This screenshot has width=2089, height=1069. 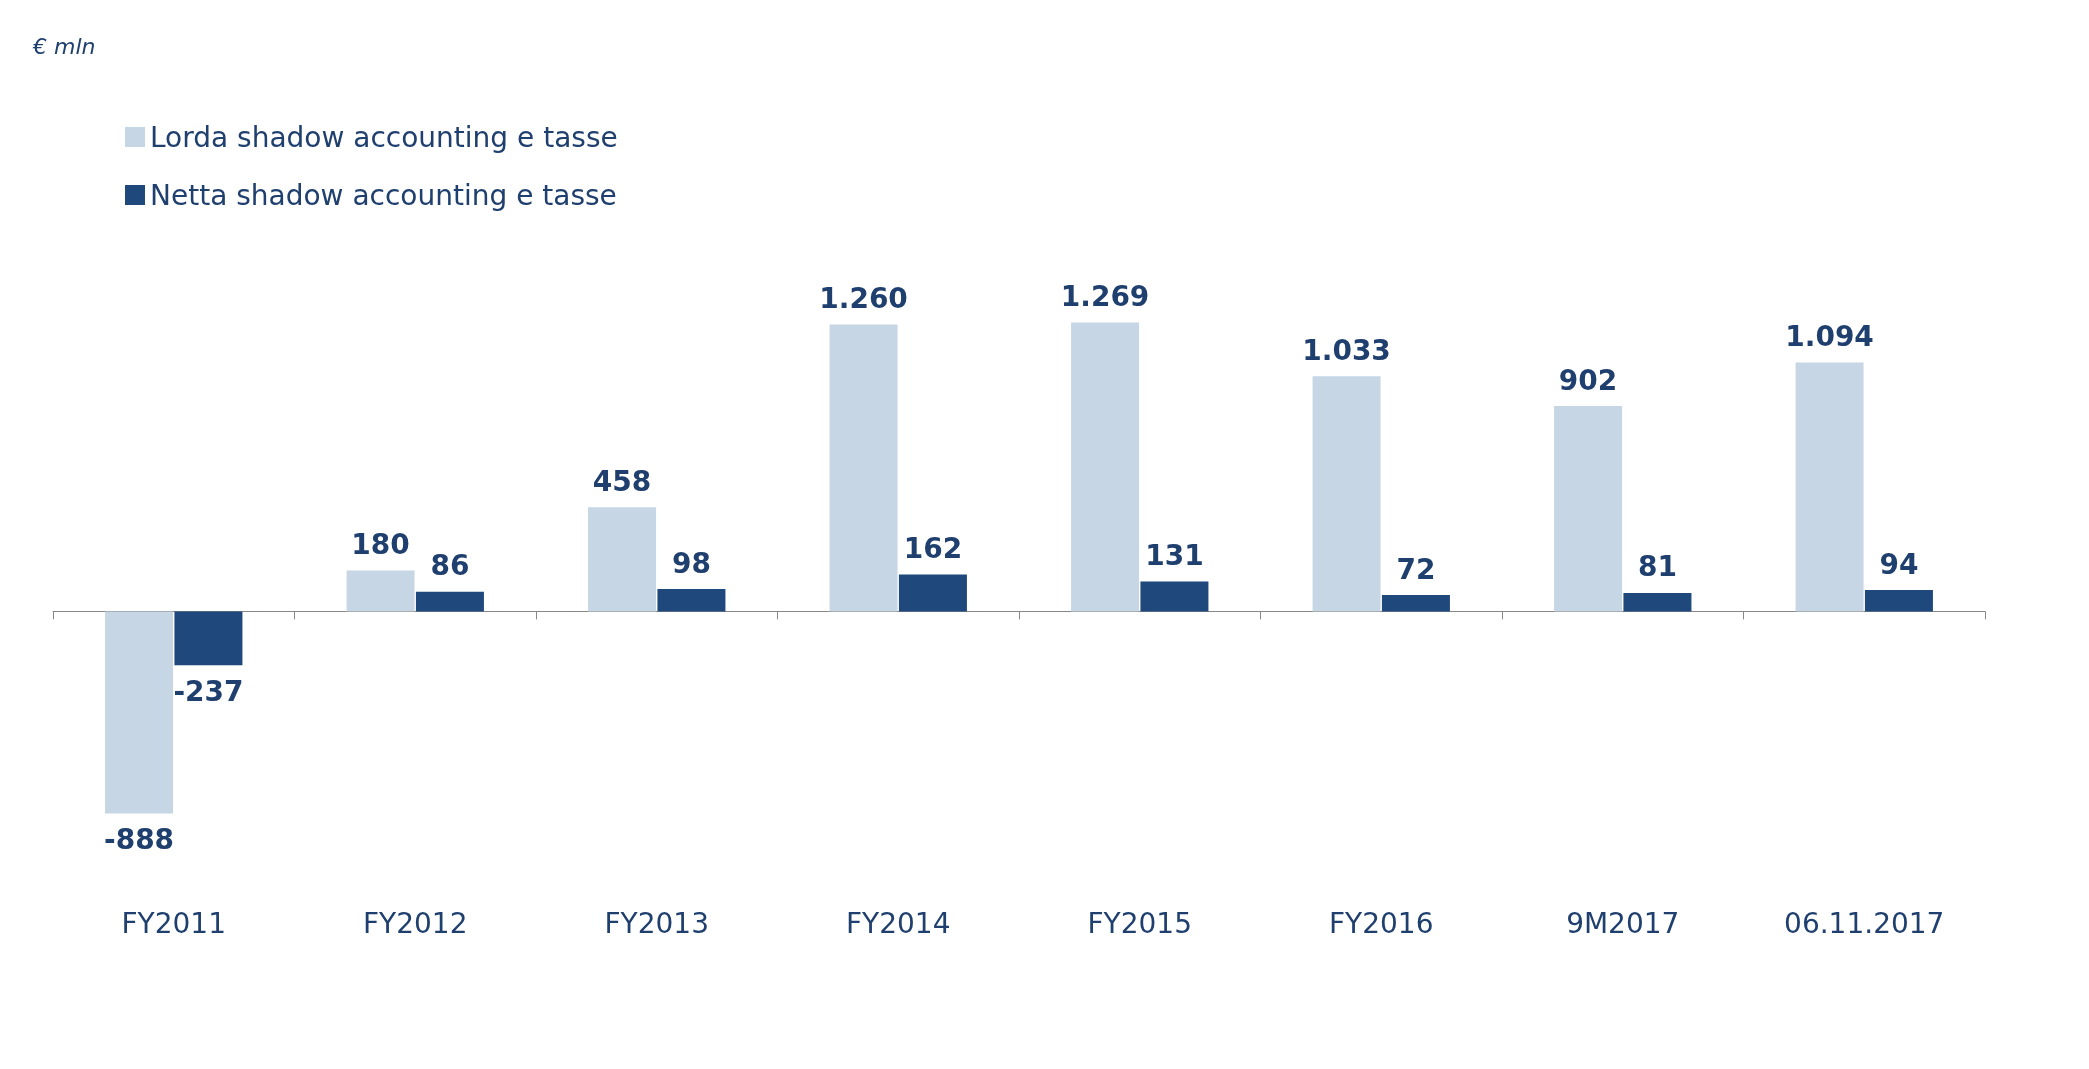 What do you see at coordinates (415, 923) in the screenshot?
I see `x-tick-label: FY2012` at bounding box center [415, 923].